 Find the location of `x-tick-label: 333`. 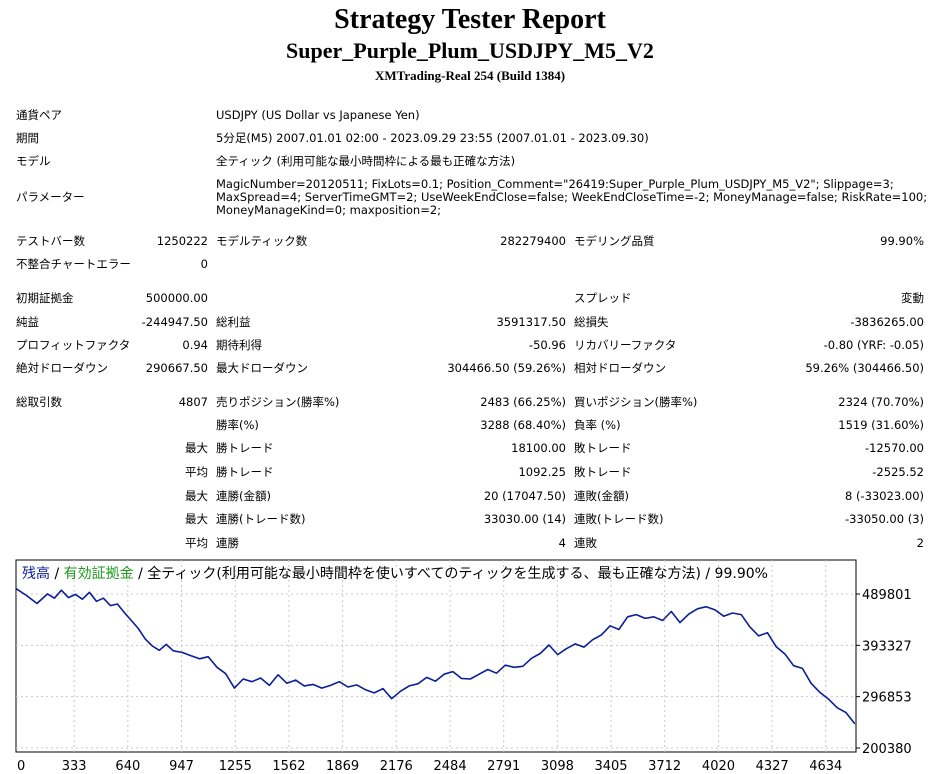

x-tick-label: 333 is located at coordinates (74, 766).